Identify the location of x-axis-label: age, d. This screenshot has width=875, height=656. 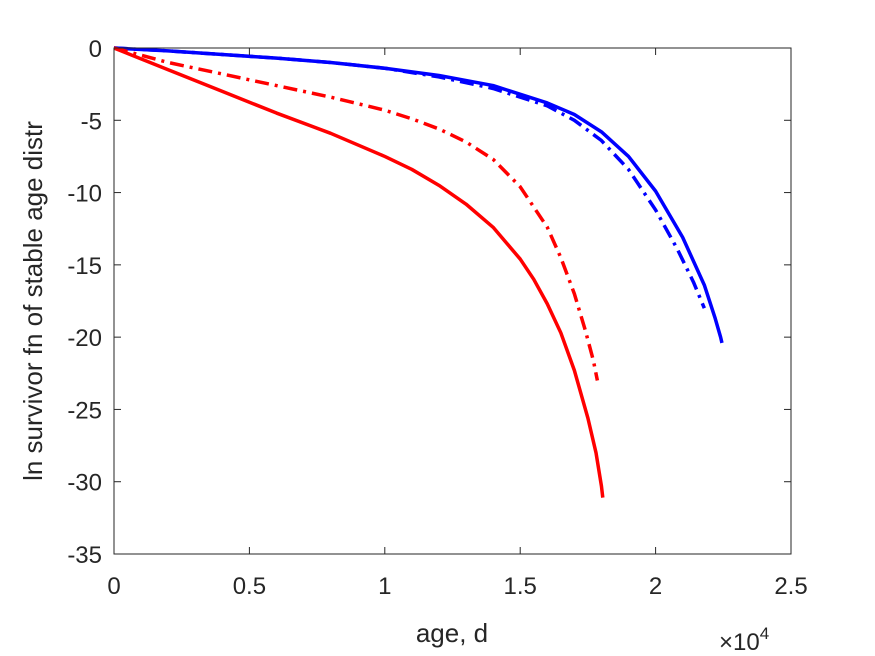
(452, 633).